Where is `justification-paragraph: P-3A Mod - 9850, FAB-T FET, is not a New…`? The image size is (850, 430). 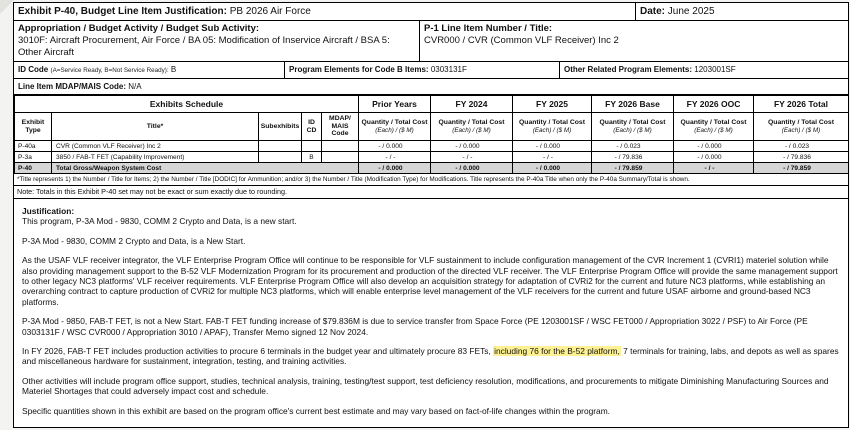 justification-paragraph: P-3A Mod - 9850, FAB-T FET, is not a New… is located at coordinates (415, 326).